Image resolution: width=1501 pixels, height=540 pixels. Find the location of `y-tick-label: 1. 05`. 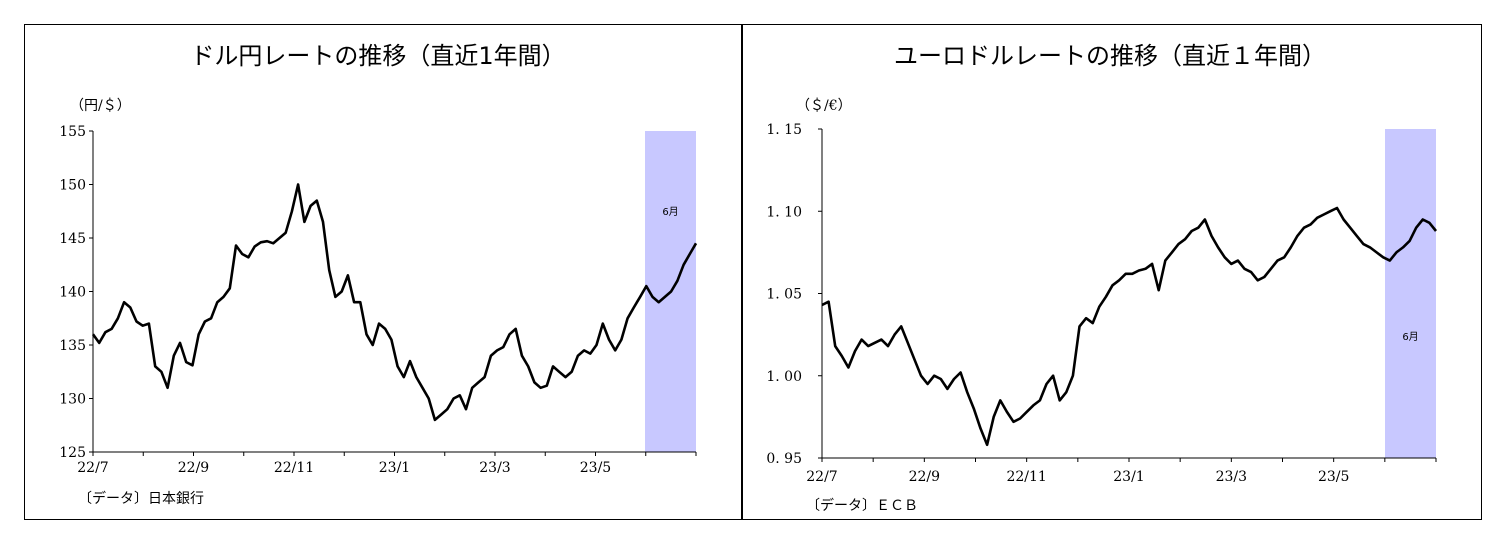

y-tick-label: 1. 05 is located at coordinates (784, 295).